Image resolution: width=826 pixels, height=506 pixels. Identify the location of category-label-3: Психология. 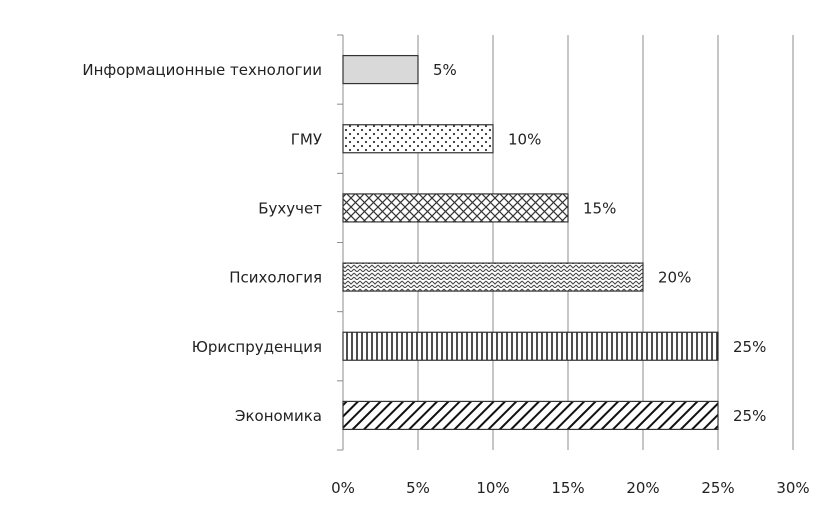
(275, 278).